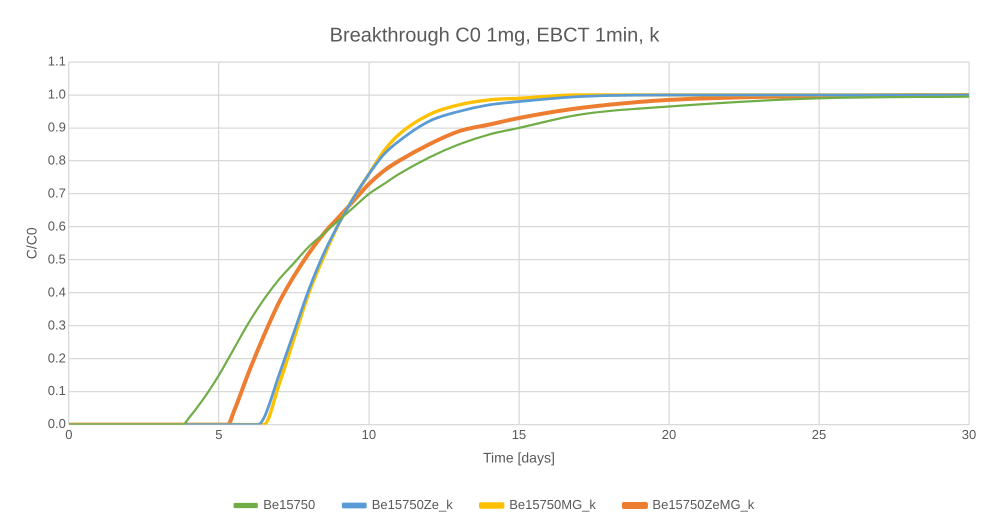  I want to click on y-tick-label: 0.0, so click(57, 424).